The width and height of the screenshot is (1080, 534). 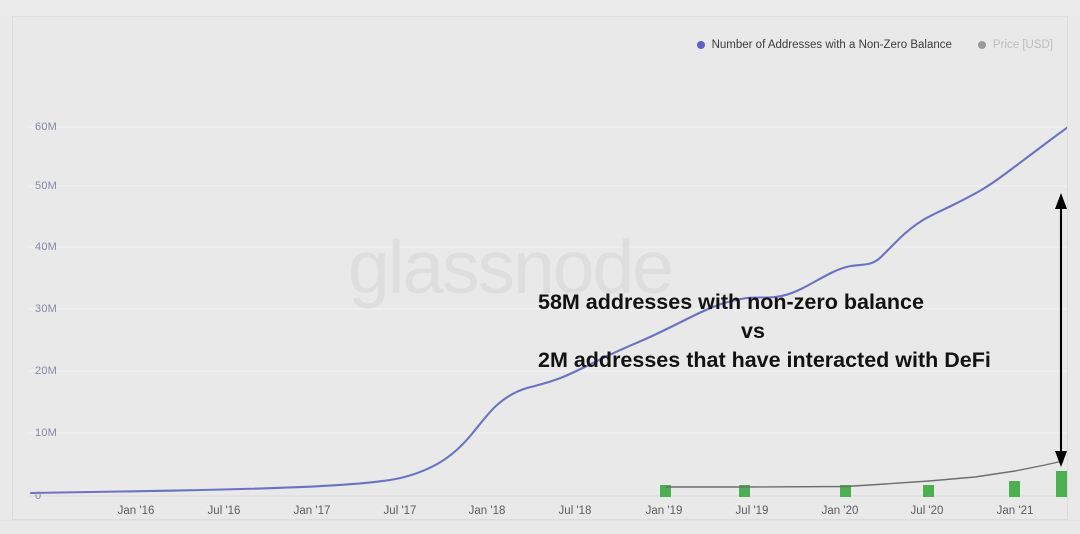 I want to click on y-tick-label-20M: 20M, so click(x=46, y=371).